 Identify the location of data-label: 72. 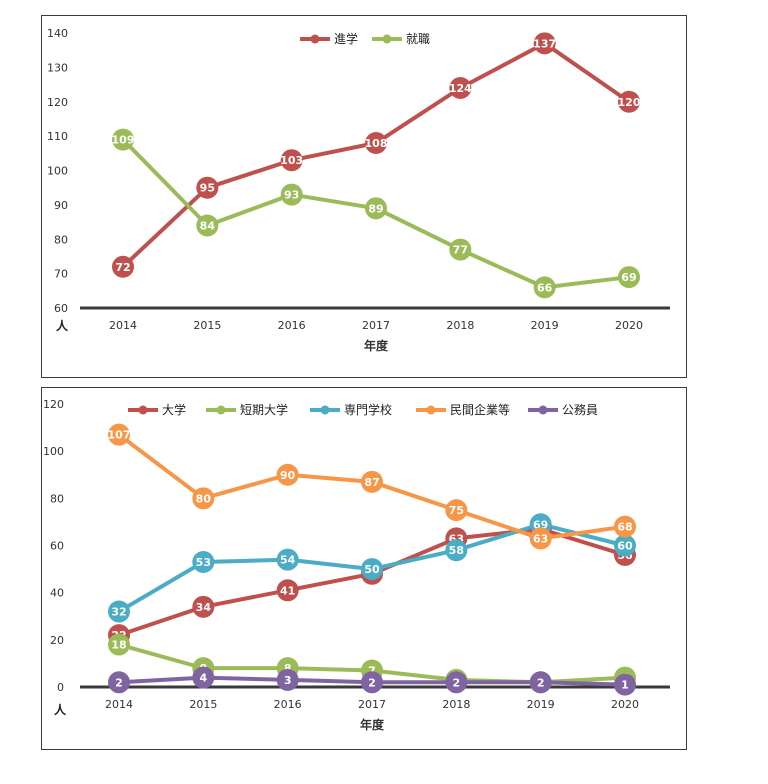
(122, 267).